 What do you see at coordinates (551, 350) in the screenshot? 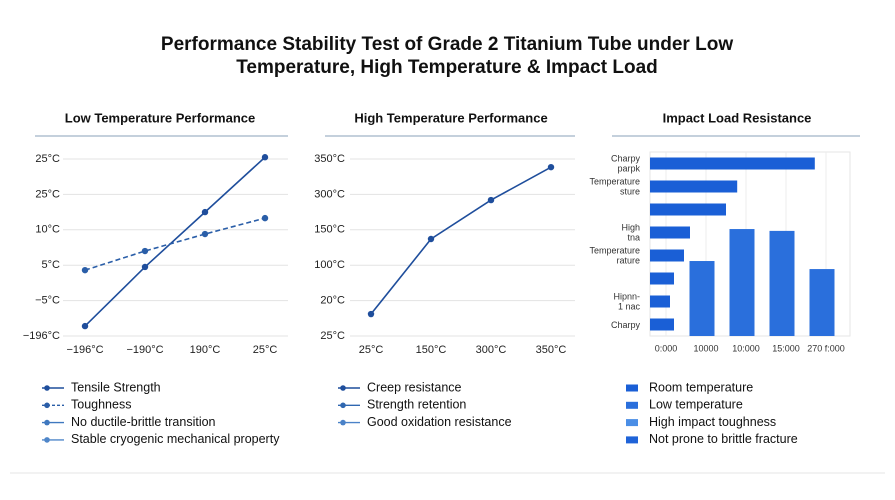
I see `x-tick-label: 350°C` at bounding box center [551, 350].